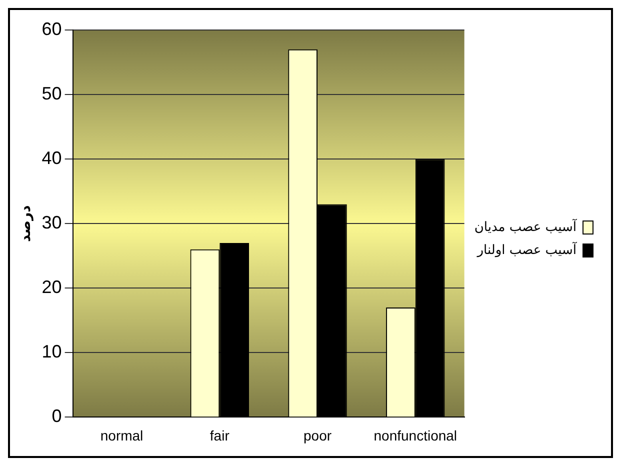 The image size is (621, 466). What do you see at coordinates (122, 435) in the screenshot?
I see `x-tick-label: normal` at bounding box center [122, 435].